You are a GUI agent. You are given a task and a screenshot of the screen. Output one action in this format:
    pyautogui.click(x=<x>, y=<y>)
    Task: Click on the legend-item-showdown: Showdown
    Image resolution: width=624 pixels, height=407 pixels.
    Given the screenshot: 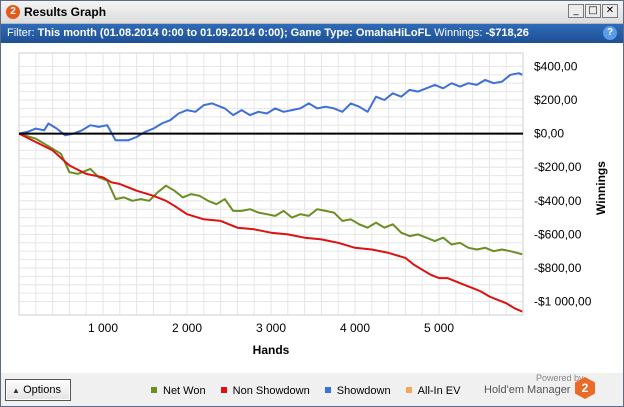 What is the action you would take?
    pyautogui.click(x=357, y=391)
    